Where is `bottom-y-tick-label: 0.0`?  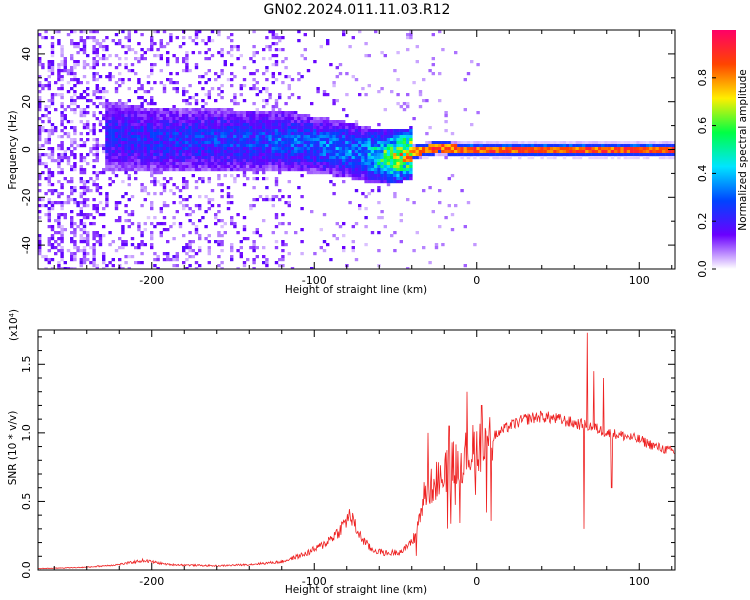 bottom-y-tick-label: 0.0 is located at coordinates (26, 570).